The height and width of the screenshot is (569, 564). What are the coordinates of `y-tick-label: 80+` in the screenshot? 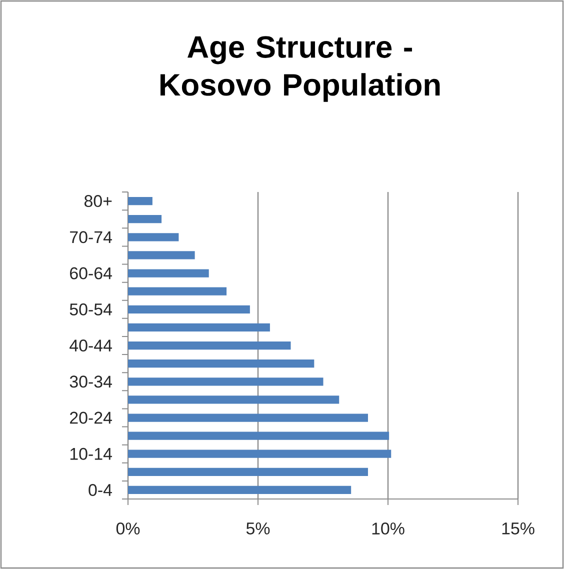 It's located at (98, 201).